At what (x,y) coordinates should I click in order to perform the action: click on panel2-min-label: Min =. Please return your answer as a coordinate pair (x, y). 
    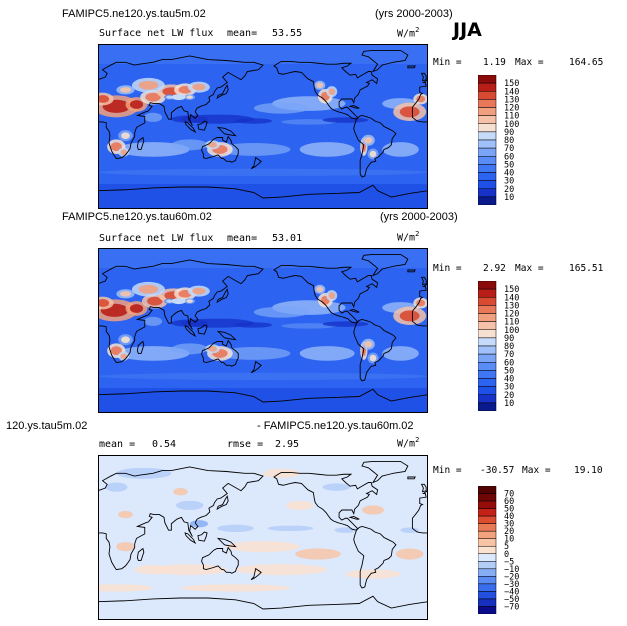
    Looking at the image, I should click on (447, 268).